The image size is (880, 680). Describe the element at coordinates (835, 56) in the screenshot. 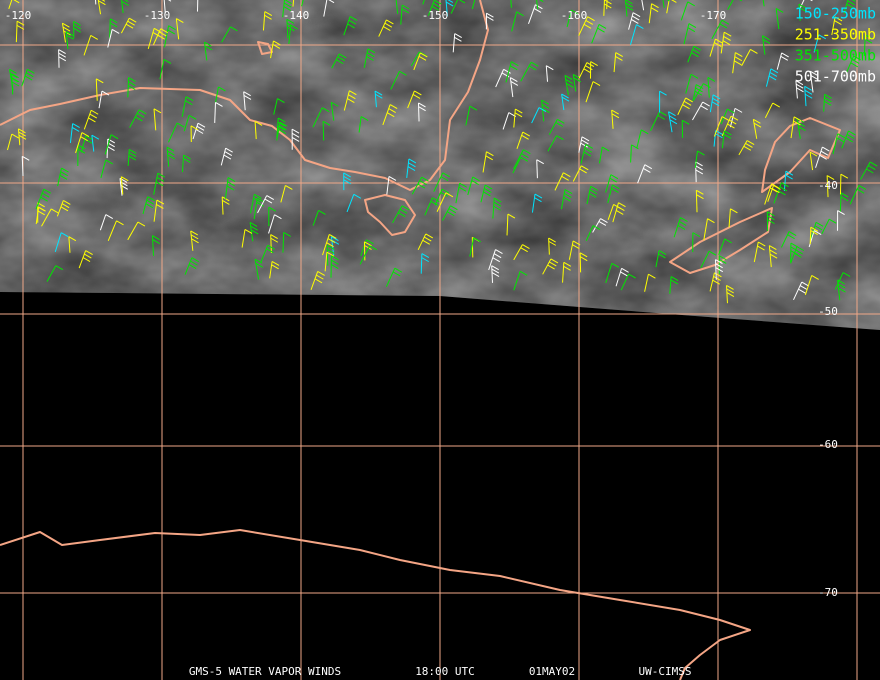

I see `legend-entry: 351-500mb` at that location.